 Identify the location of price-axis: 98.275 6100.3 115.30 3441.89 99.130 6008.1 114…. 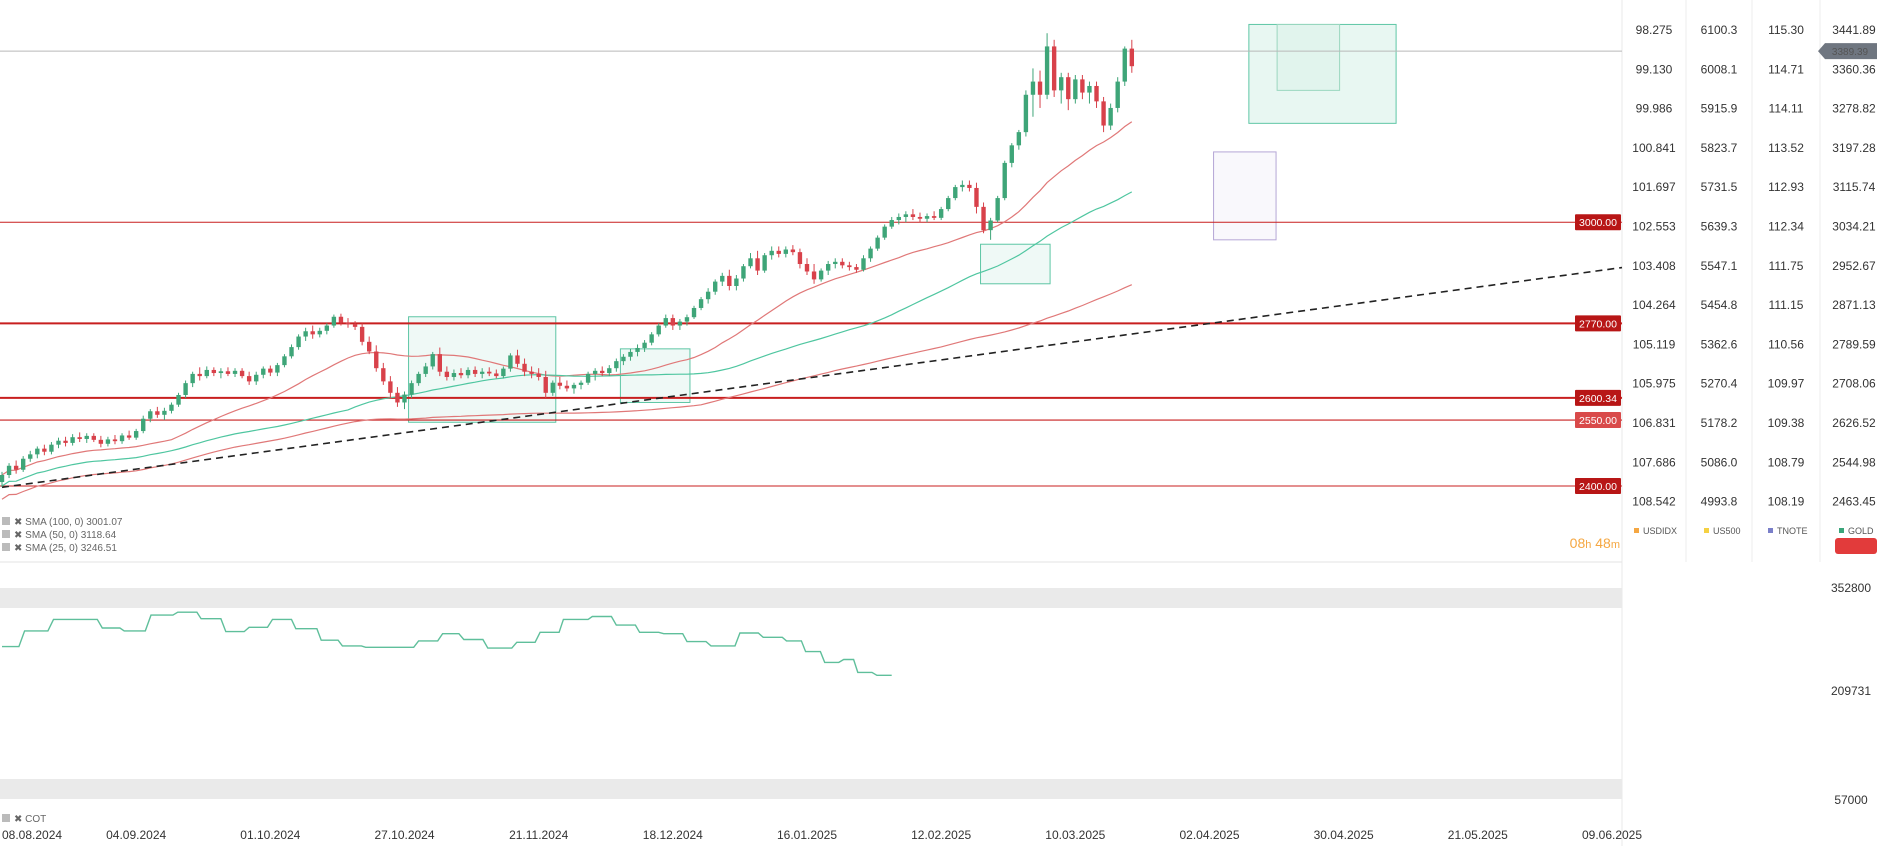
(1754, 415).